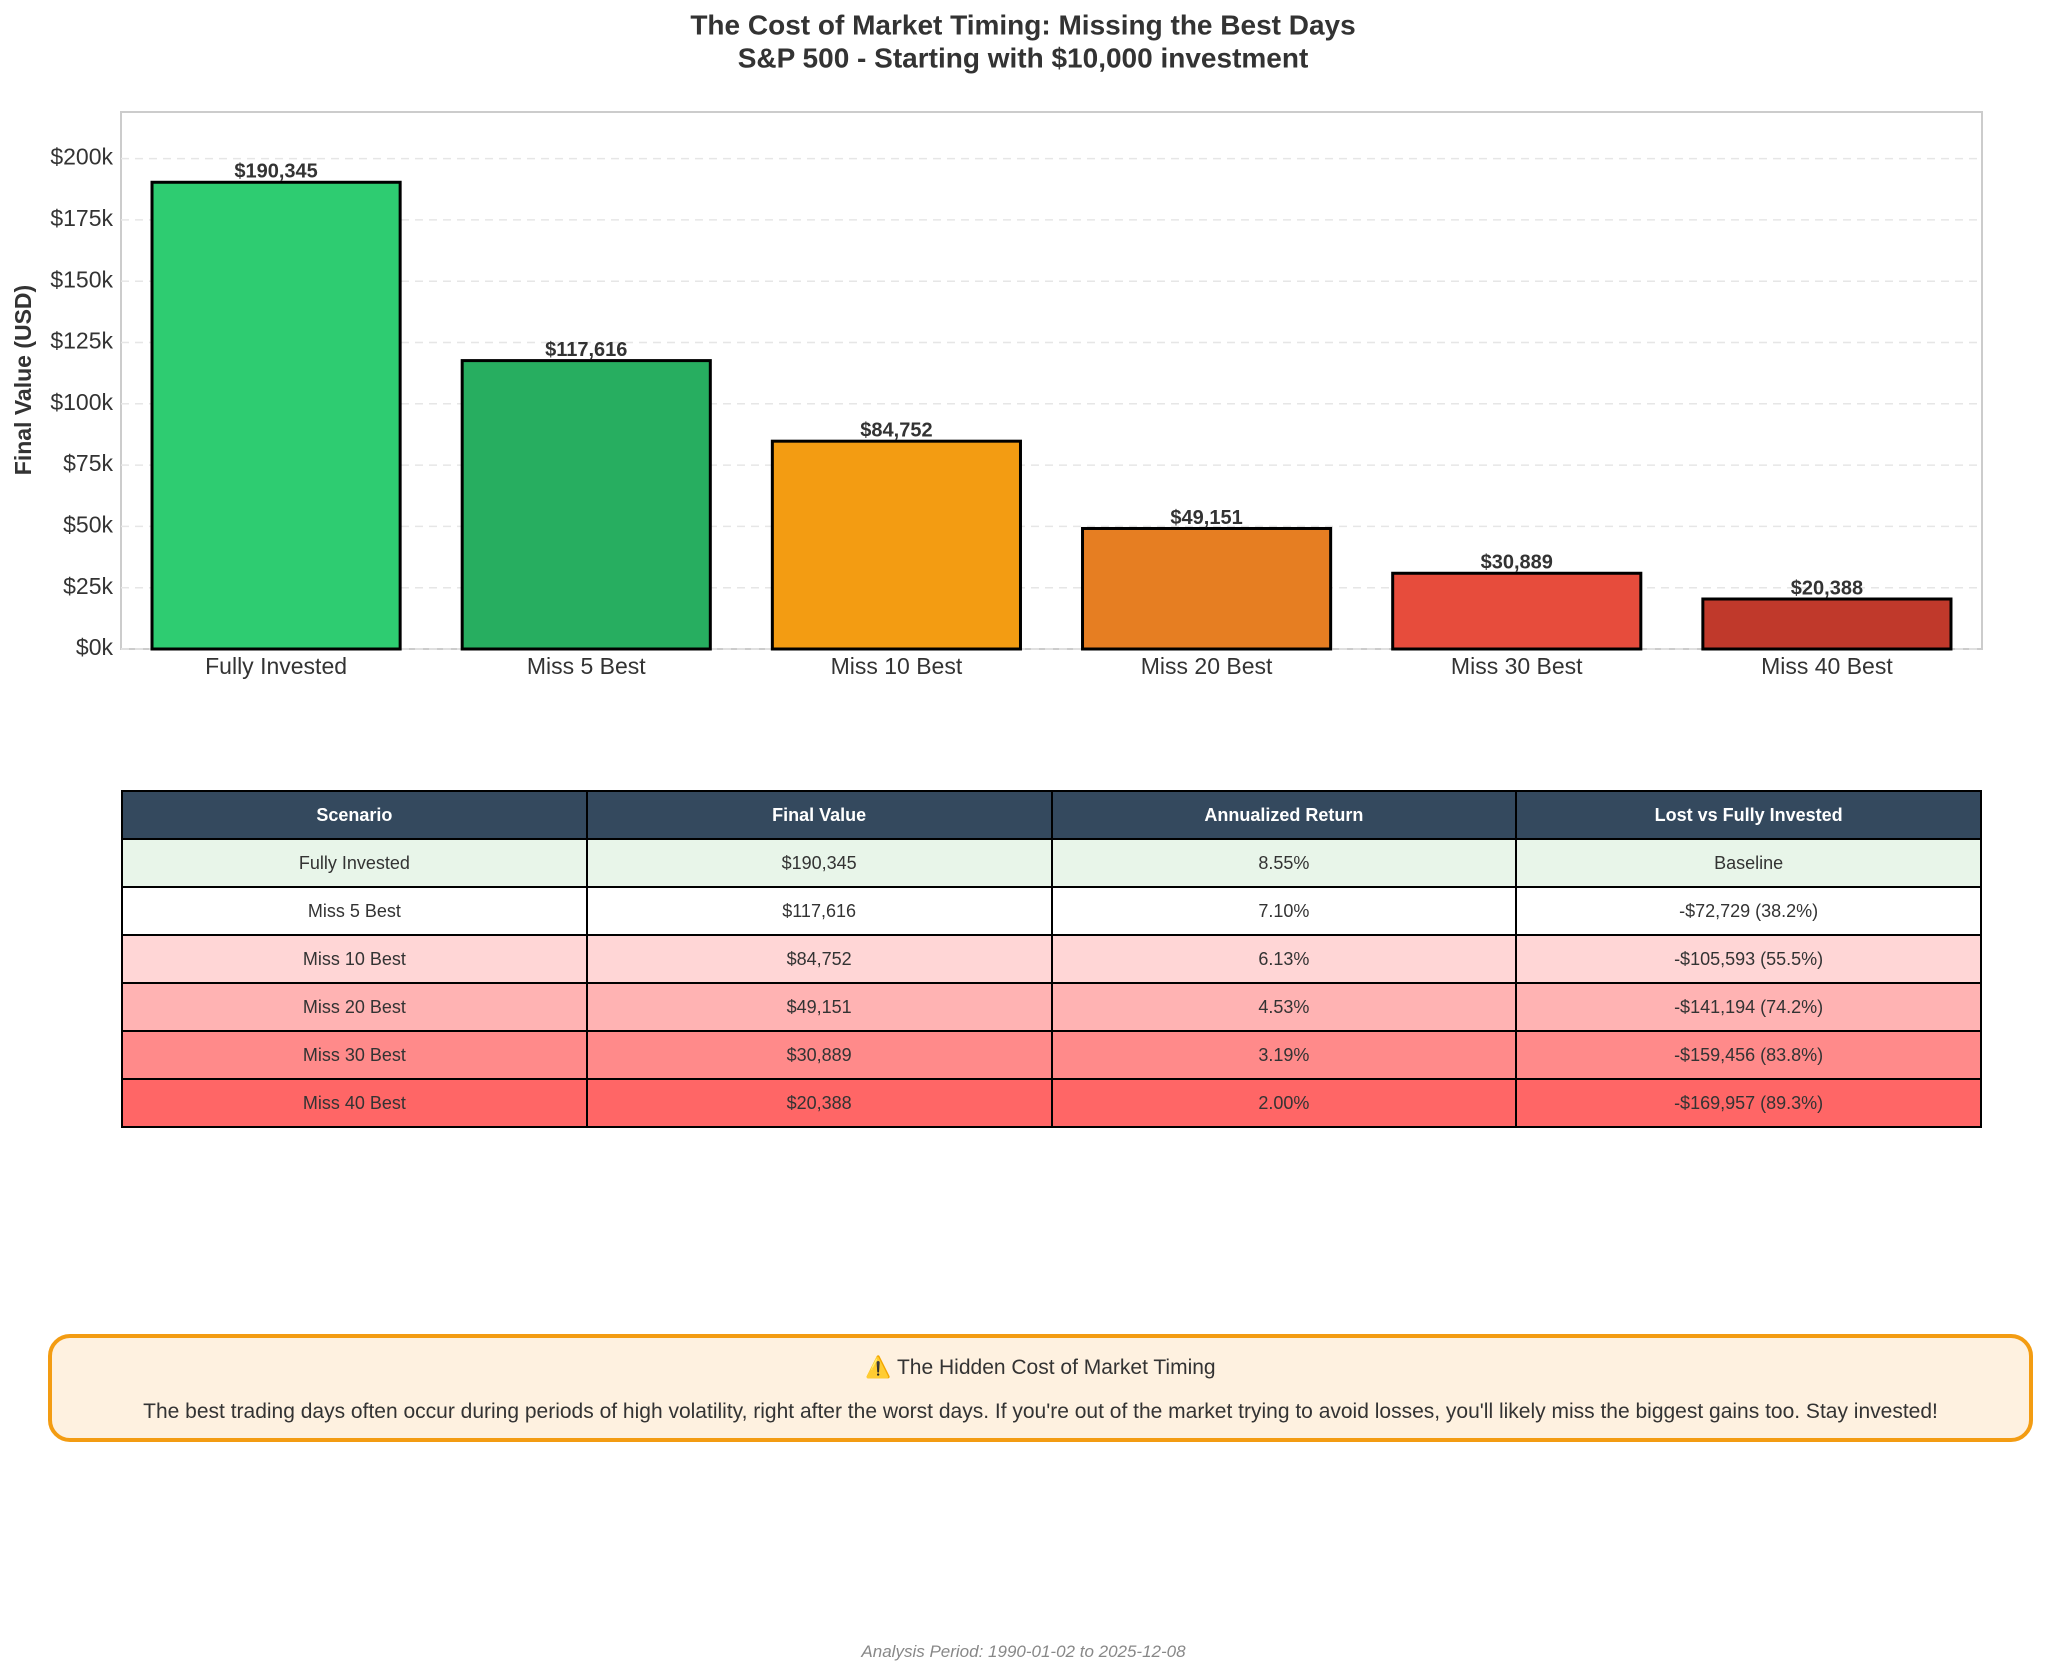  What do you see at coordinates (819, 911) in the screenshot?
I see `table-cell: $117,616` at bounding box center [819, 911].